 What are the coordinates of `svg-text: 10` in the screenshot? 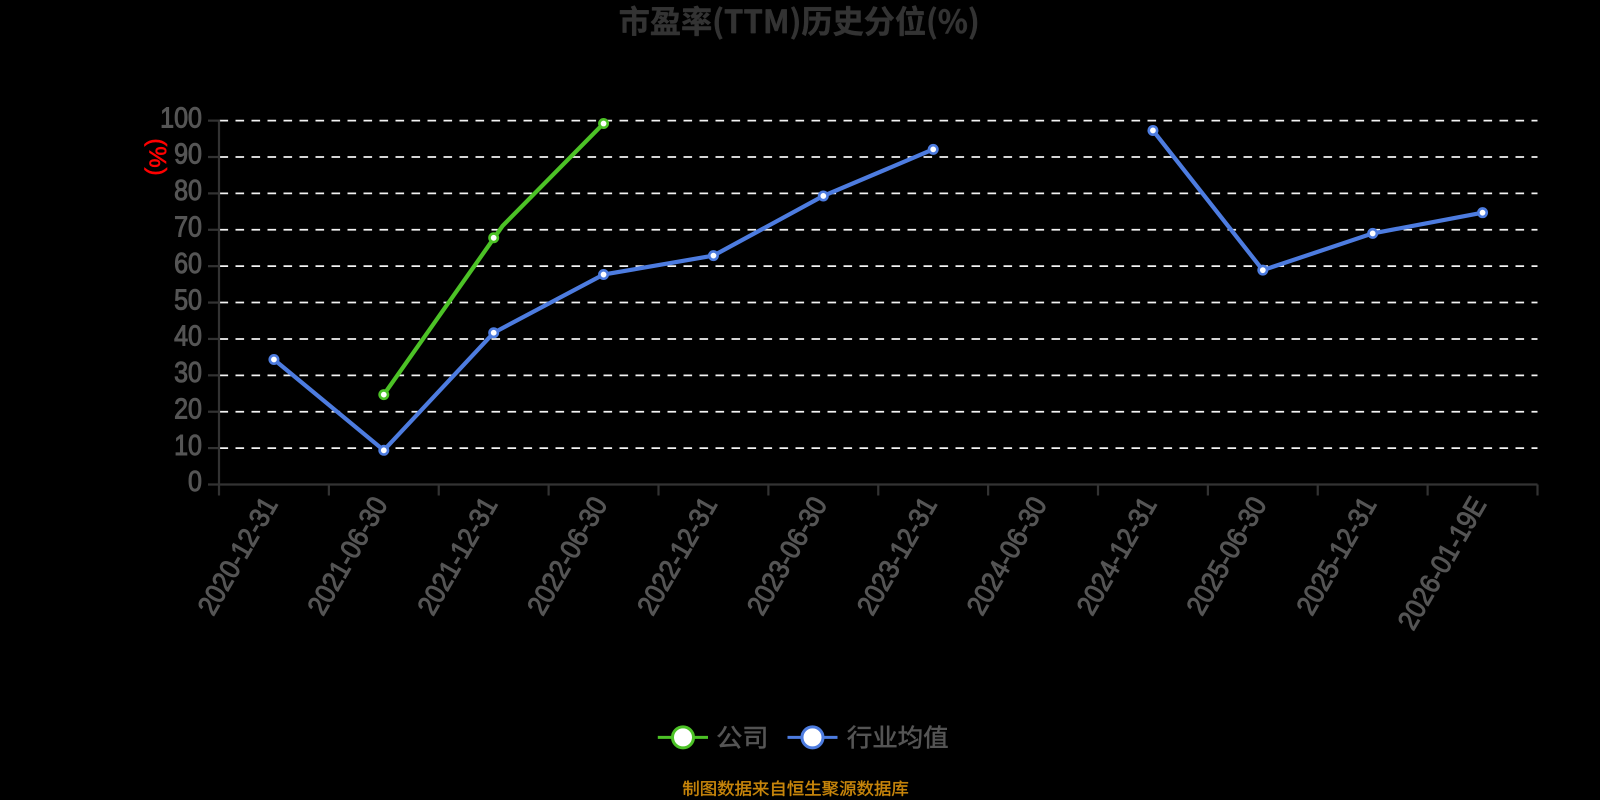 It's located at (188, 445).